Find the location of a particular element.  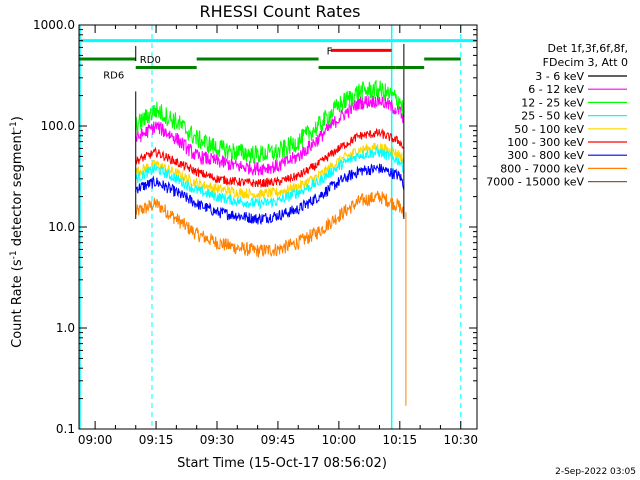

y-tick-label: 1.0 is located at coordinates (65, 328).